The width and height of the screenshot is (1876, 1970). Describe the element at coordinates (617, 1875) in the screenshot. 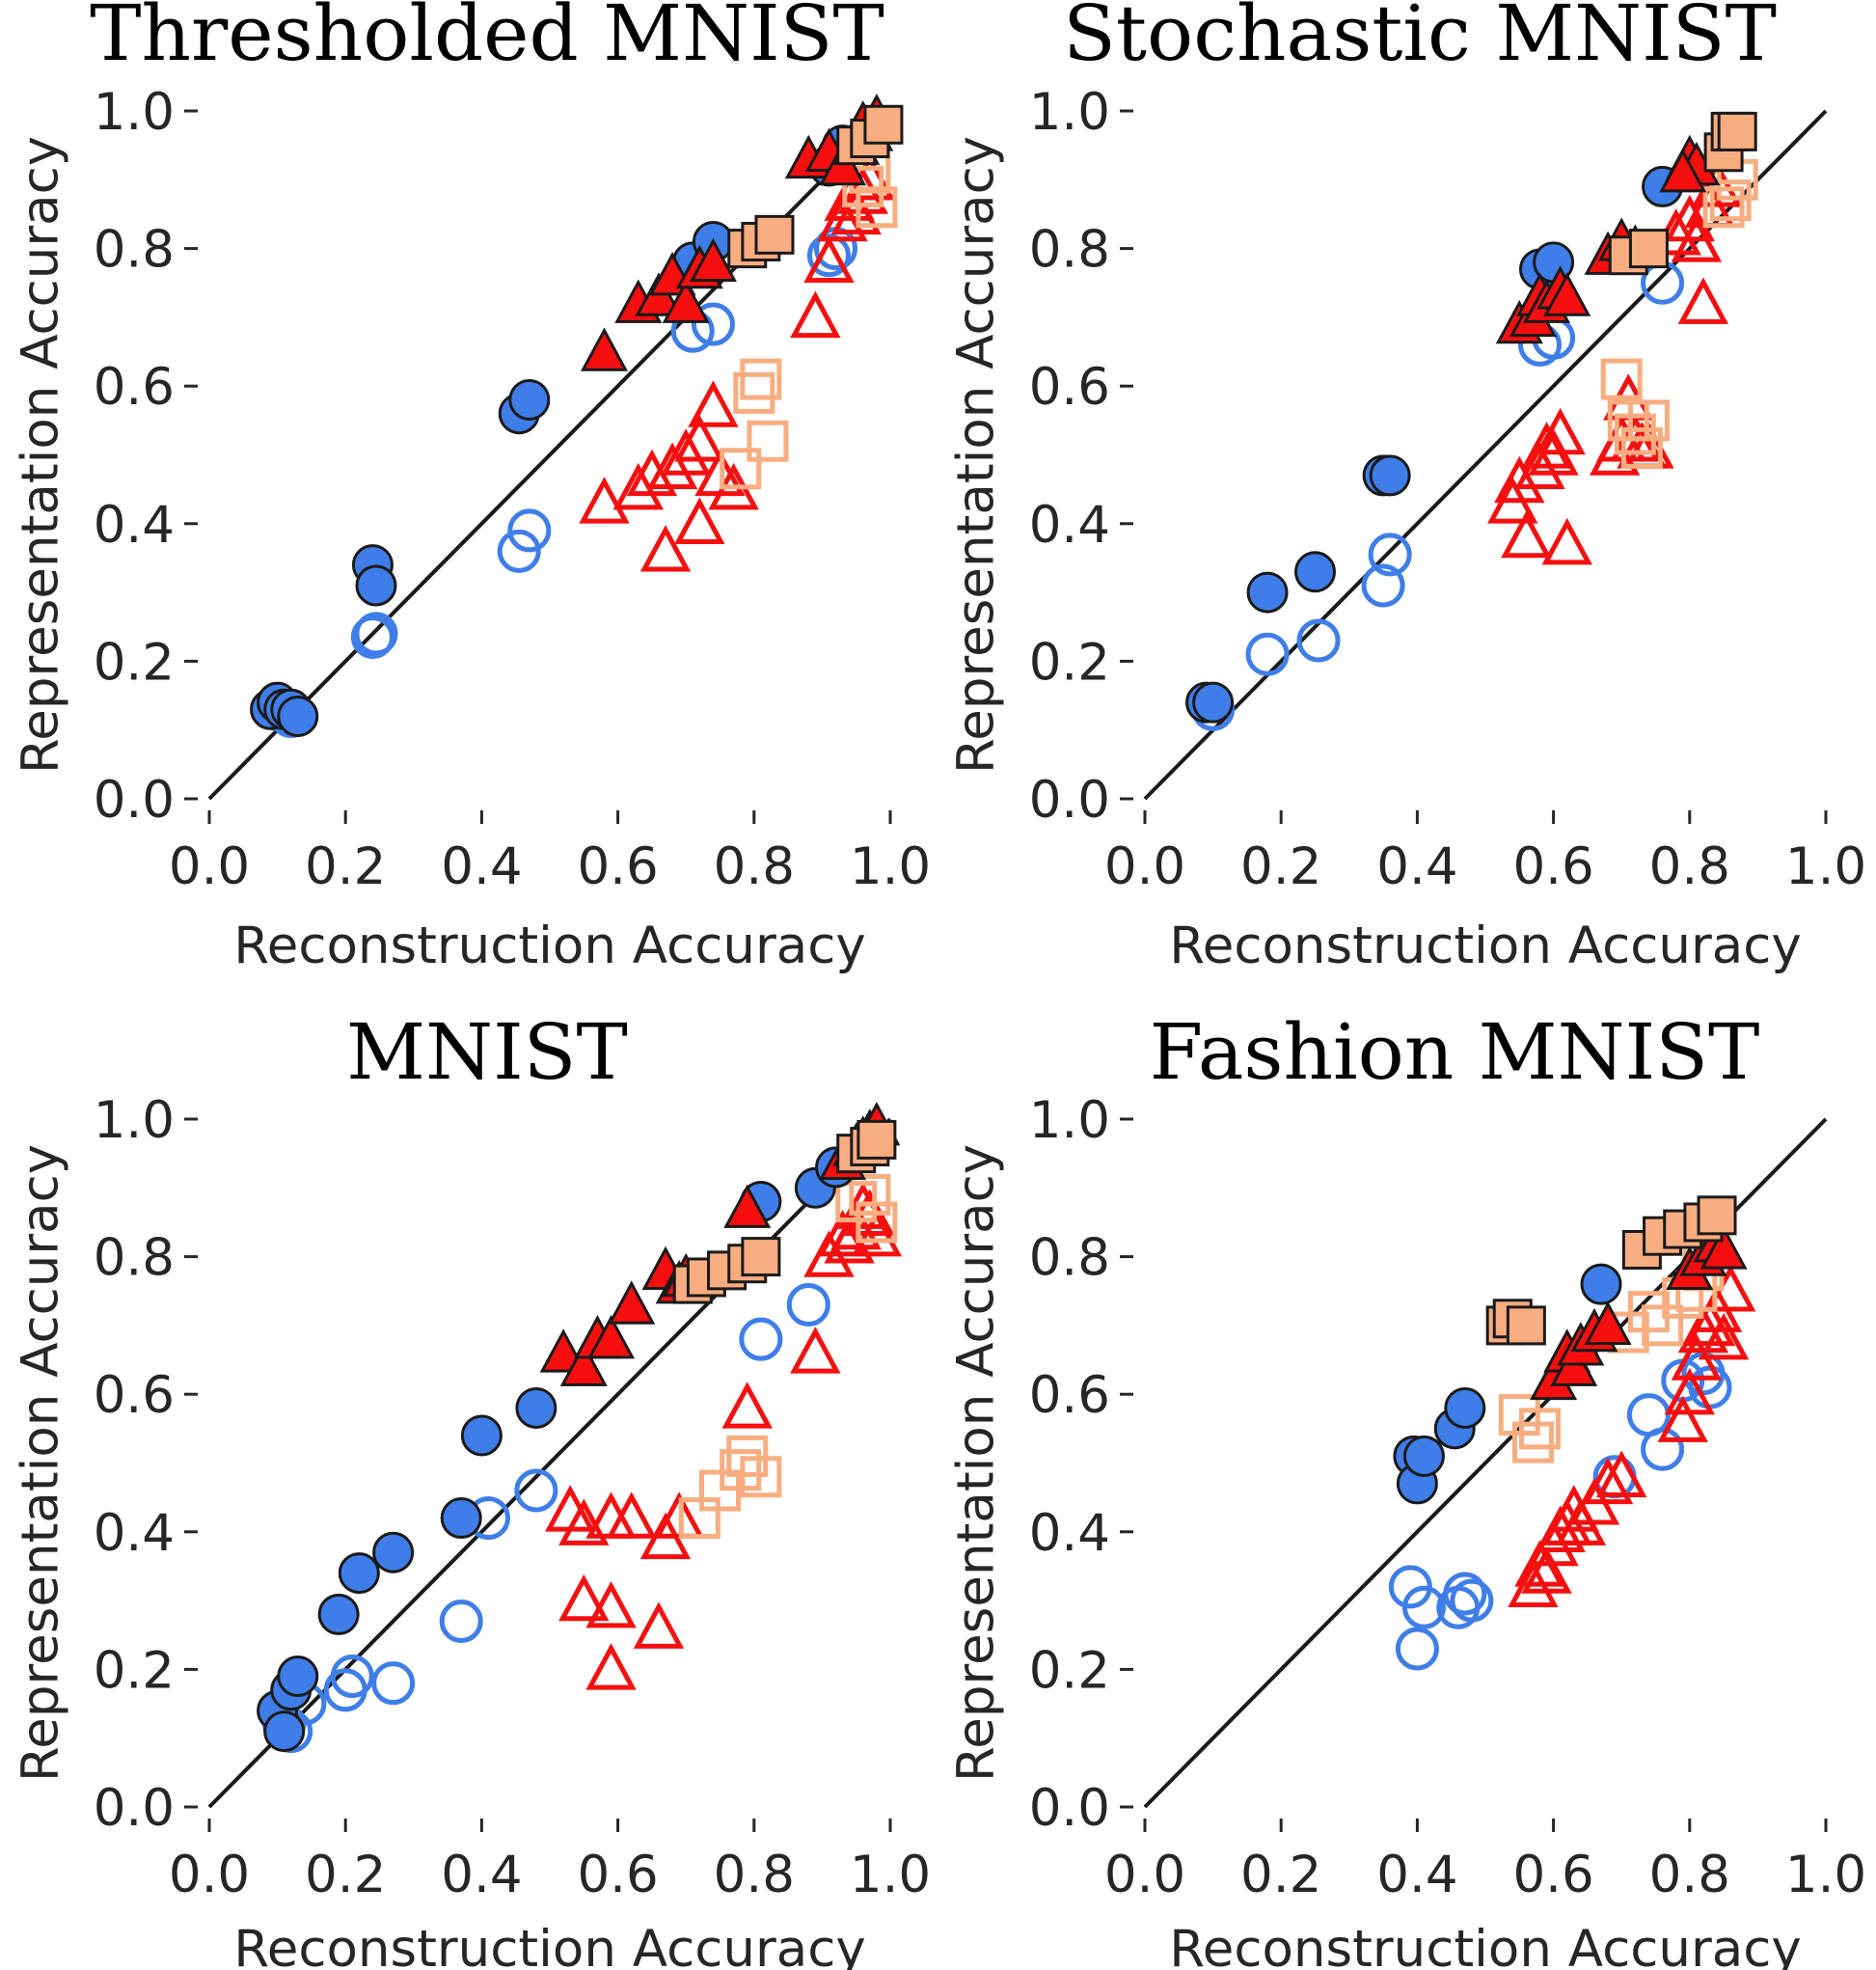

I see `x-tick-label: 0.6` at that location.